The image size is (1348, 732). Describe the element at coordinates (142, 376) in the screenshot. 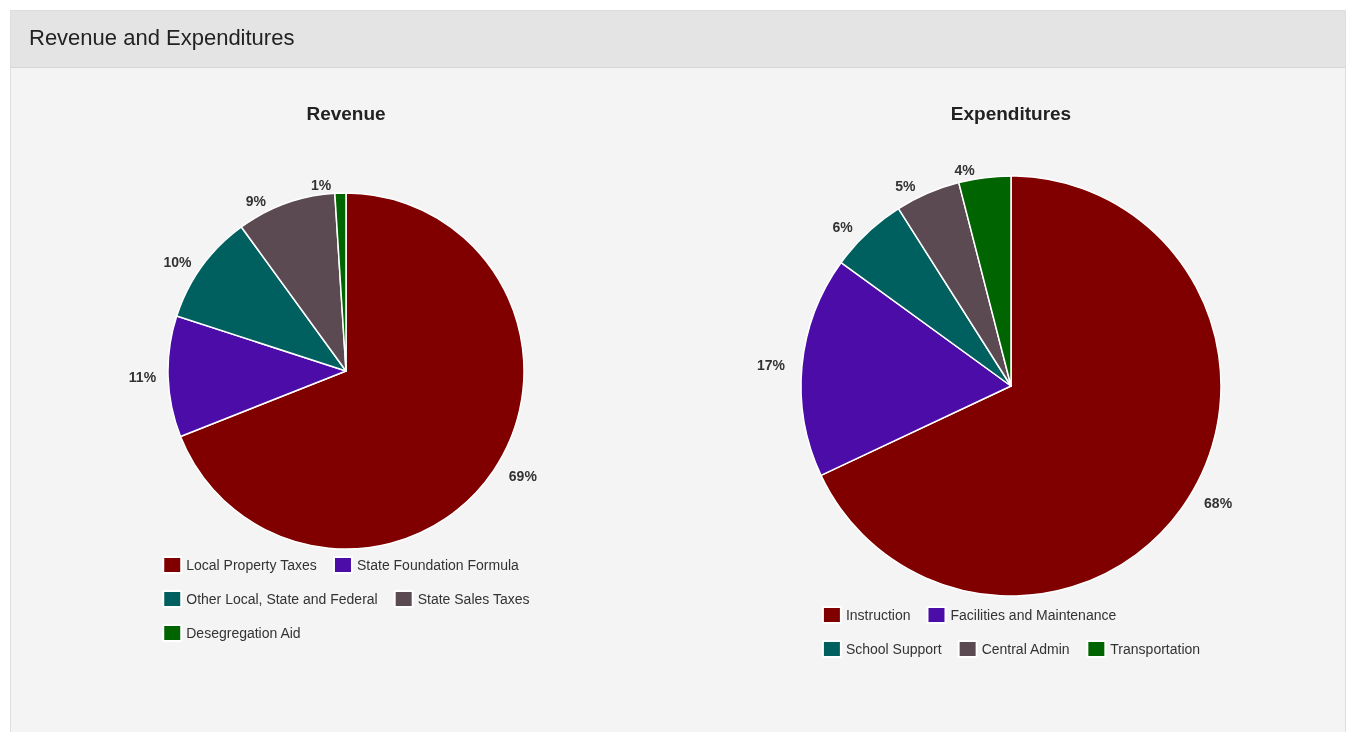

I see `data-label: 11%` at that location.